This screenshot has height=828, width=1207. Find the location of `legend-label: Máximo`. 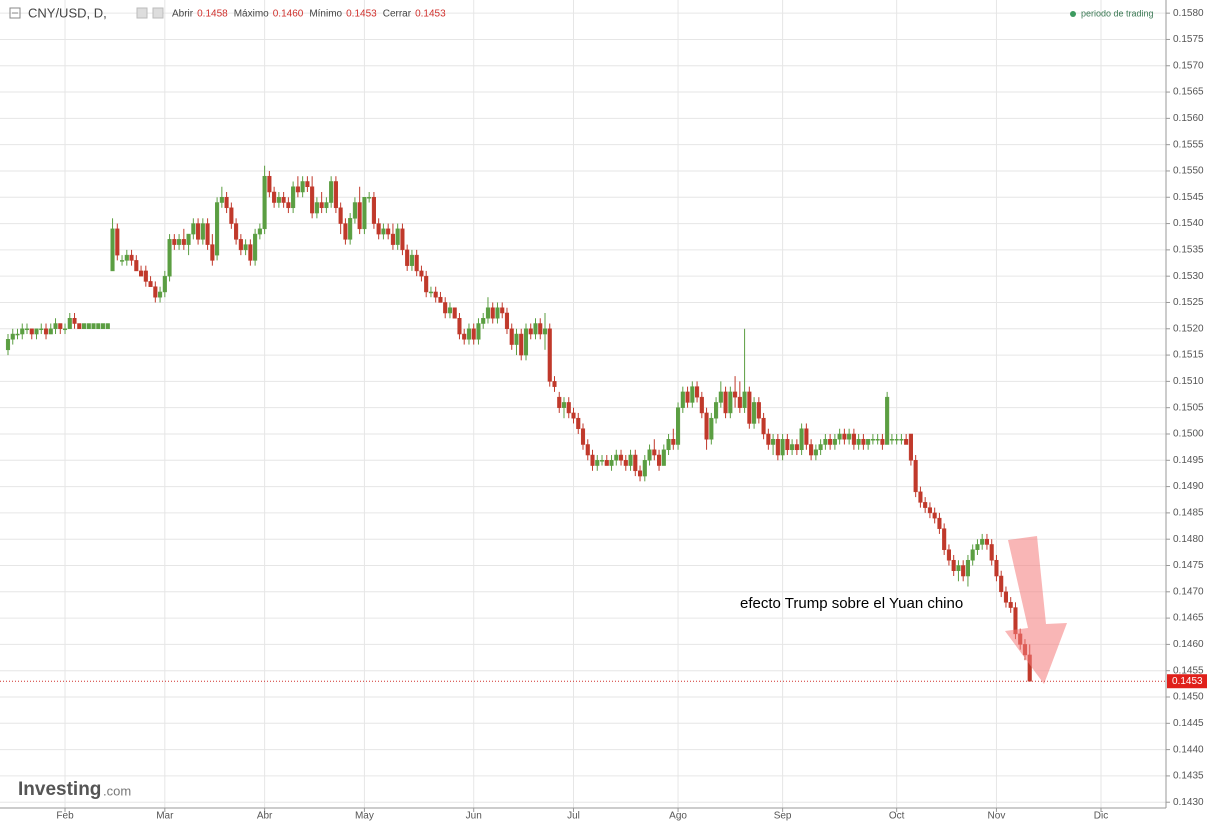

legend-label: Máximo is located at coordinates (251, 14).